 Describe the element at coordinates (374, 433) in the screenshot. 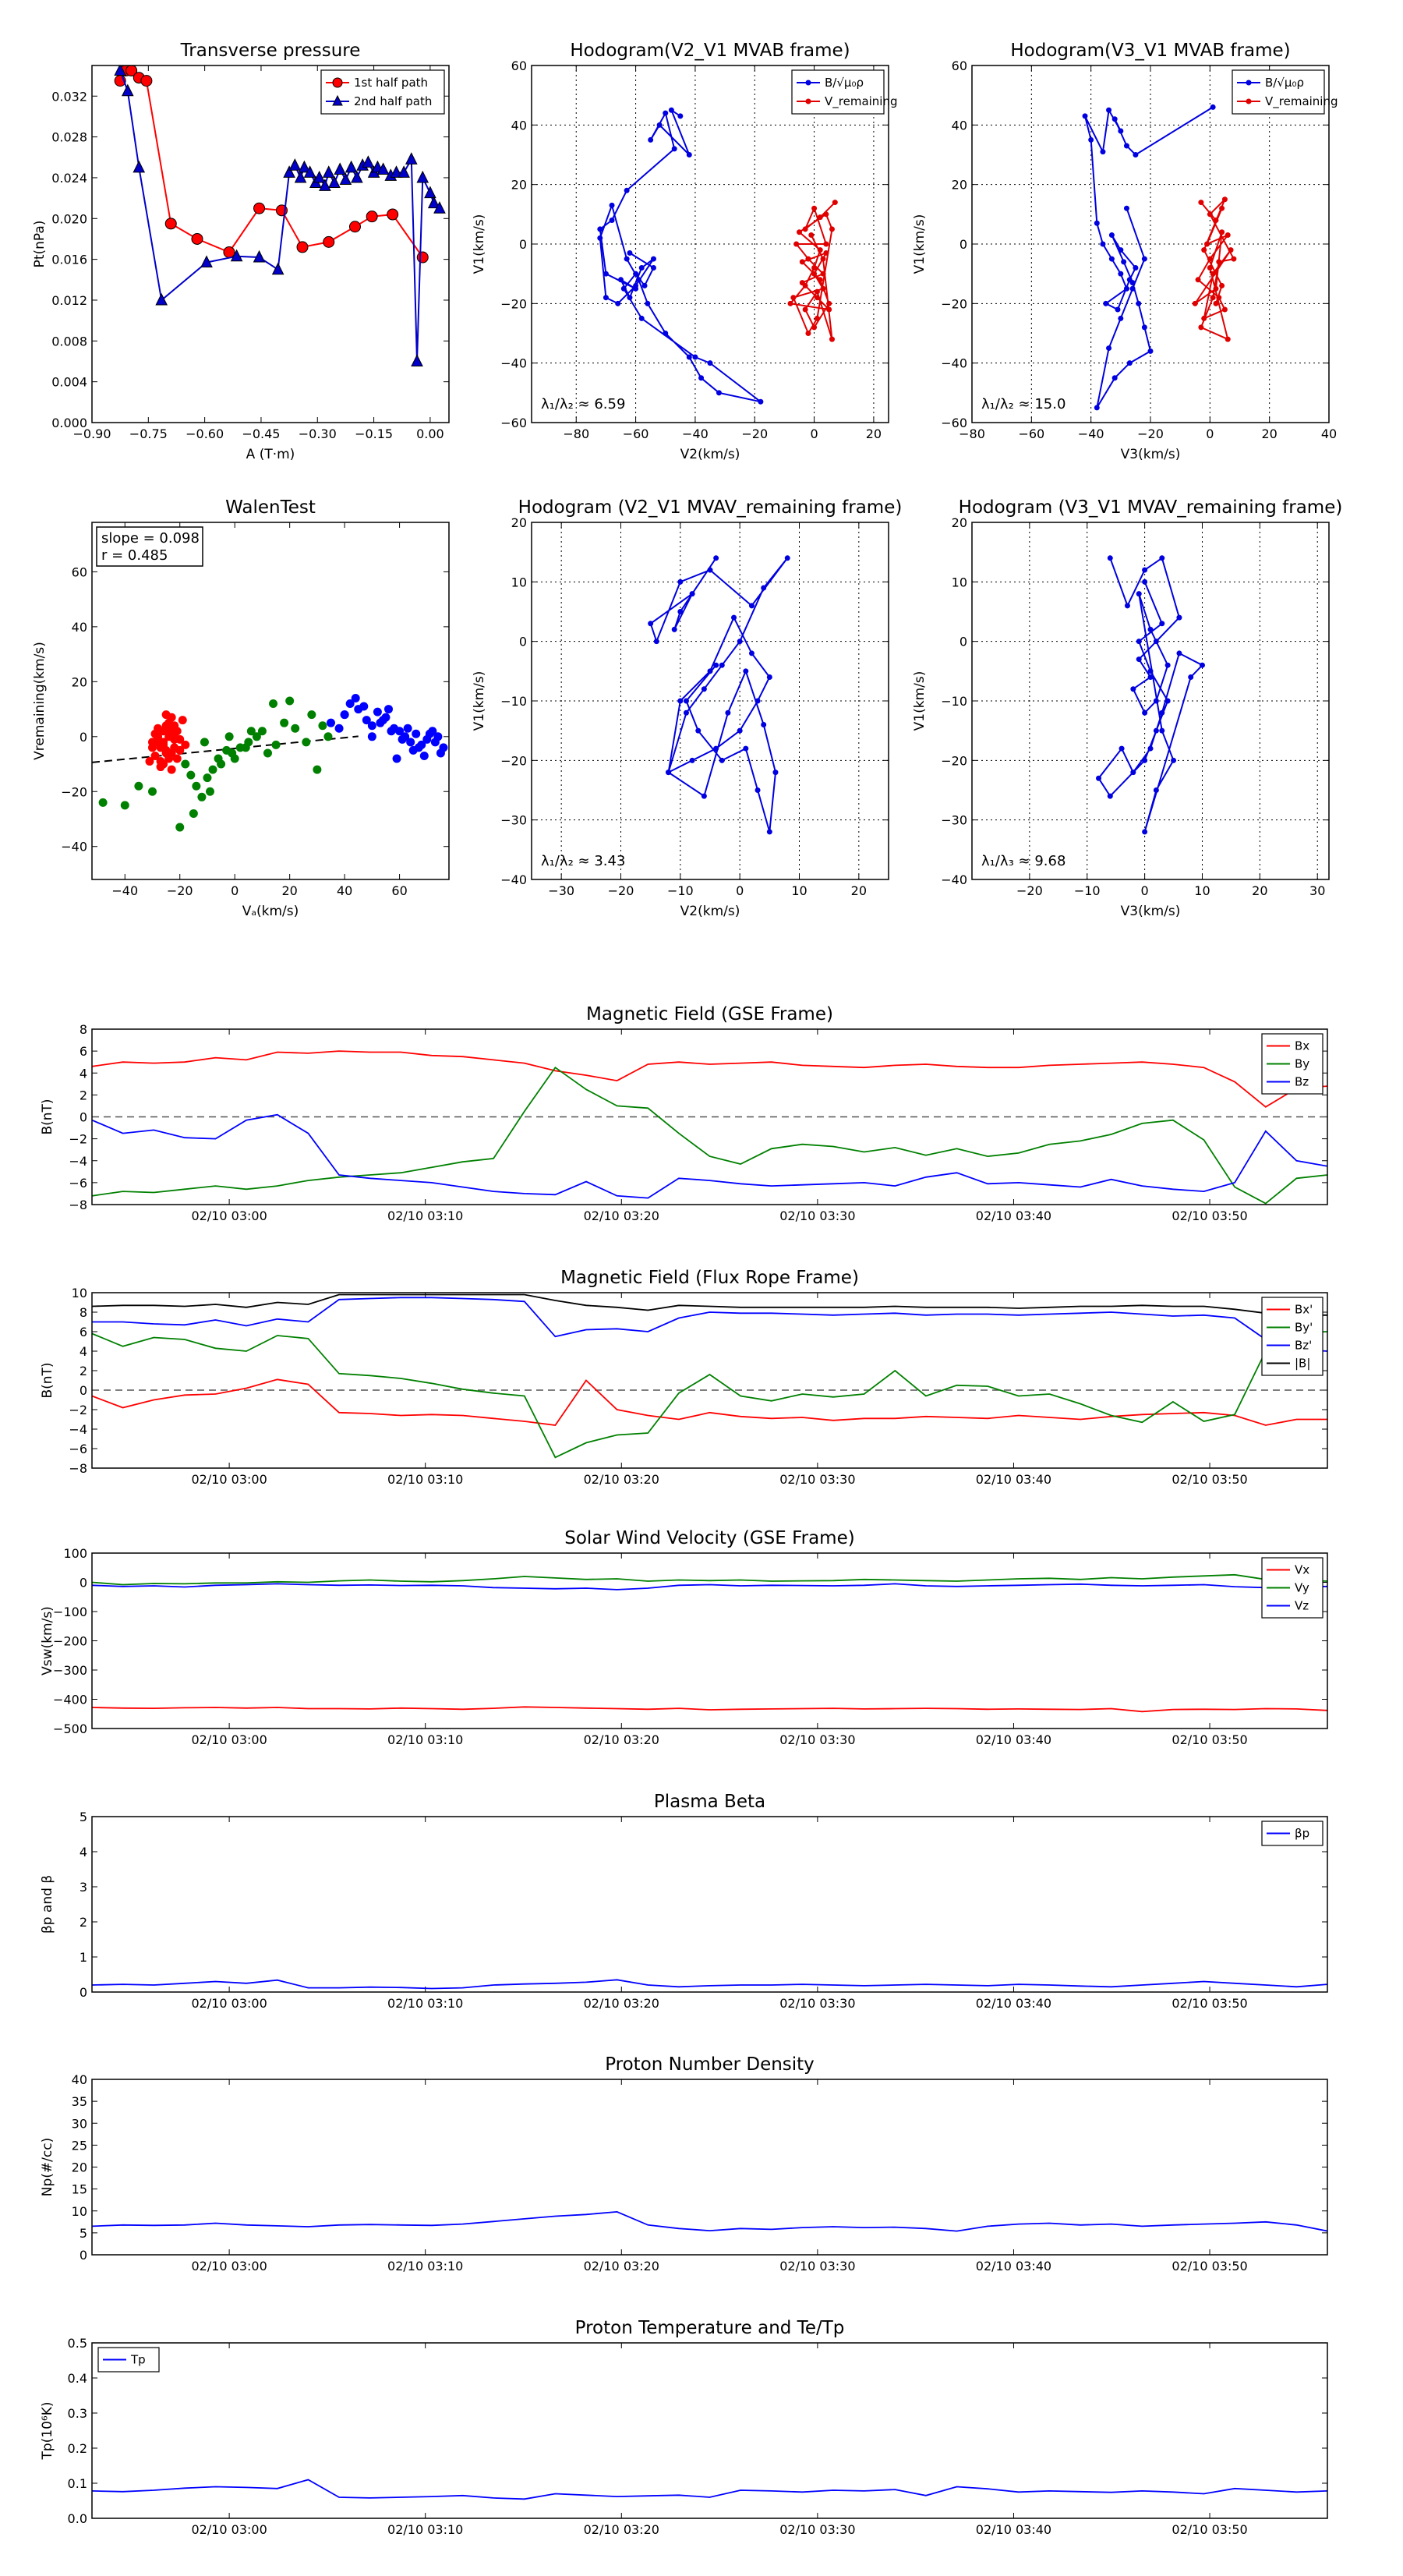

I see `x-tick-label: −0.15` at that location.